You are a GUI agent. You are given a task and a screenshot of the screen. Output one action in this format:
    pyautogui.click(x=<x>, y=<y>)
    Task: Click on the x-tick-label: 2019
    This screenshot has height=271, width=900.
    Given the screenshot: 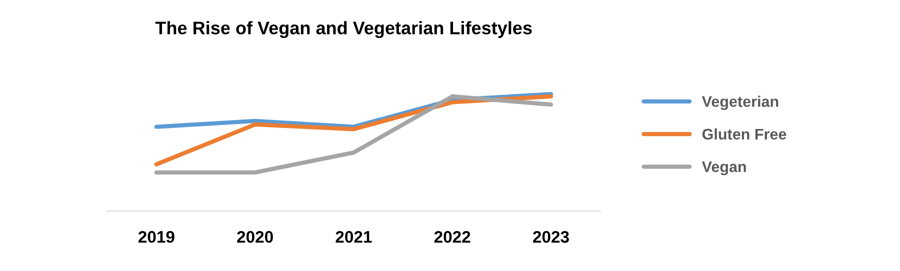 What is the action you would take?
    pyautogui.click(x=156, y=236)
    